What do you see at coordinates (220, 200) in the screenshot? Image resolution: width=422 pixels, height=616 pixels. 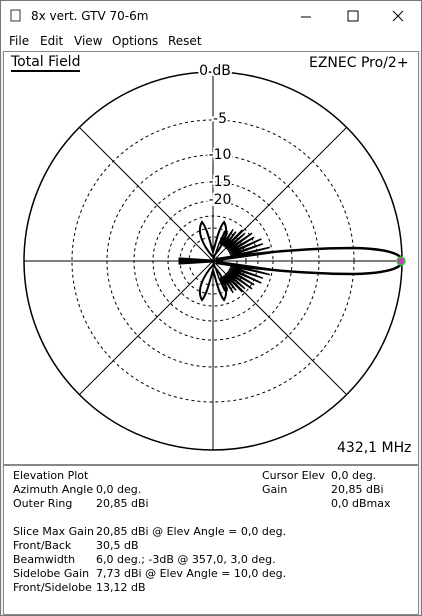 I see `ring-label: -20` at bounding box center [220, 200].